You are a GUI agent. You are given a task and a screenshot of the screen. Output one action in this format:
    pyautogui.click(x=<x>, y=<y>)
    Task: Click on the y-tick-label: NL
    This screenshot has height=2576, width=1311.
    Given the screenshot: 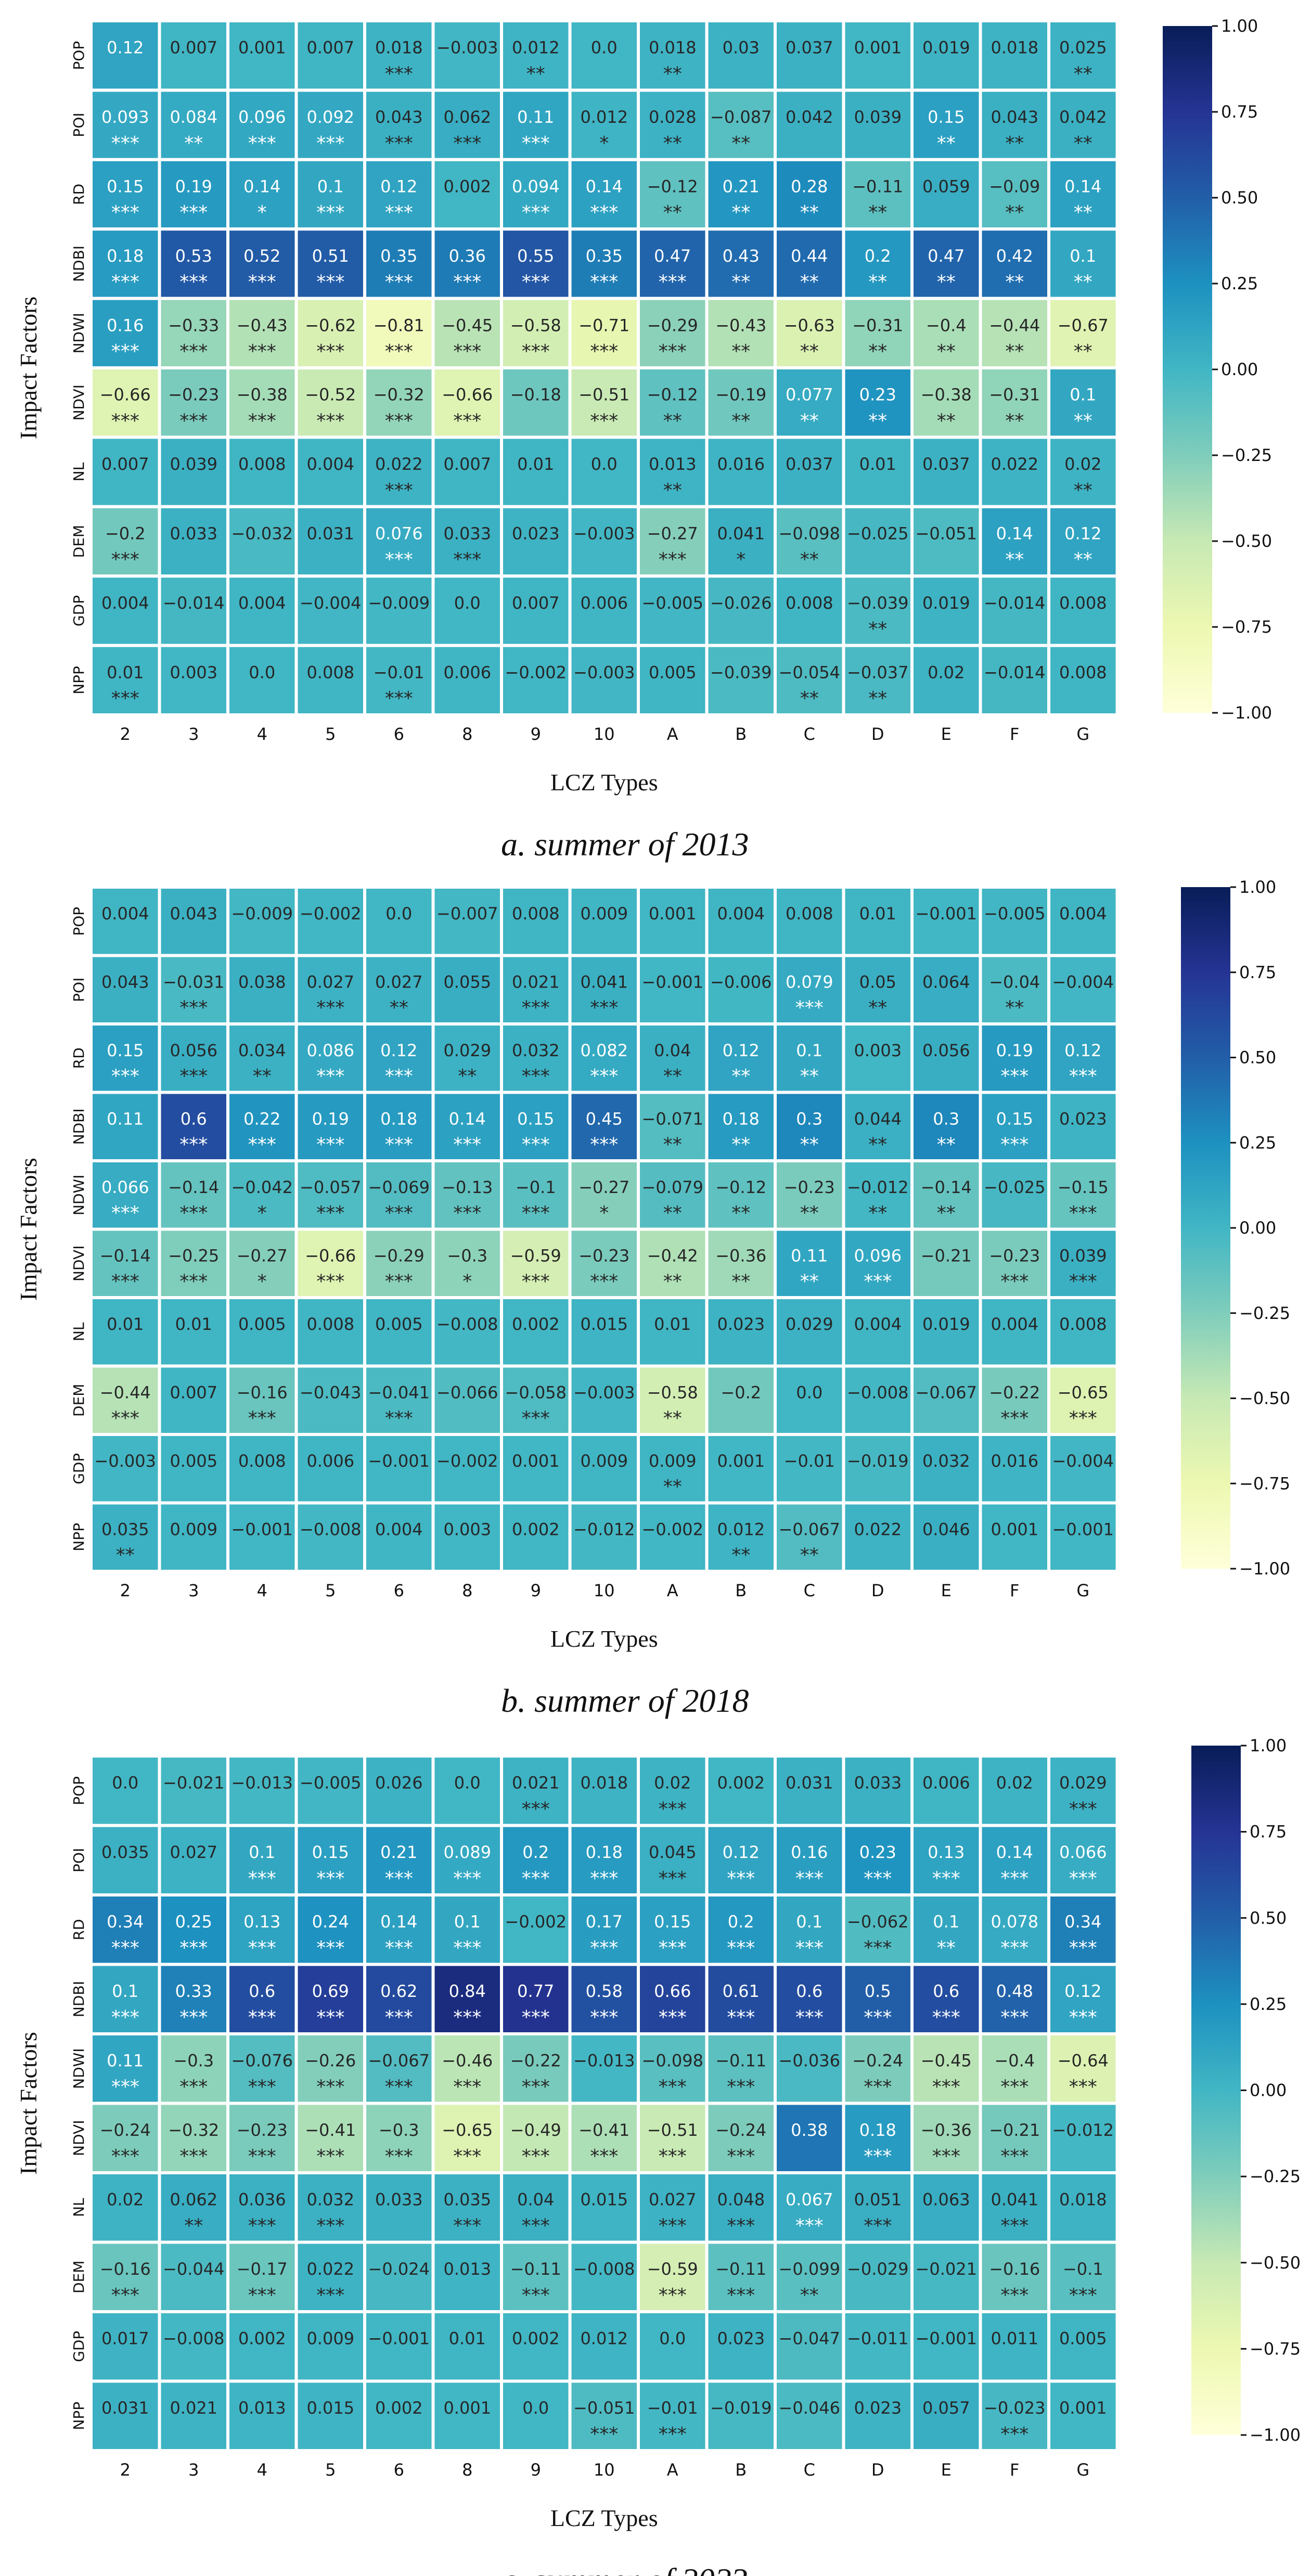 What is the action you would take?
    pyautogui.click(x=79, y=472)
    